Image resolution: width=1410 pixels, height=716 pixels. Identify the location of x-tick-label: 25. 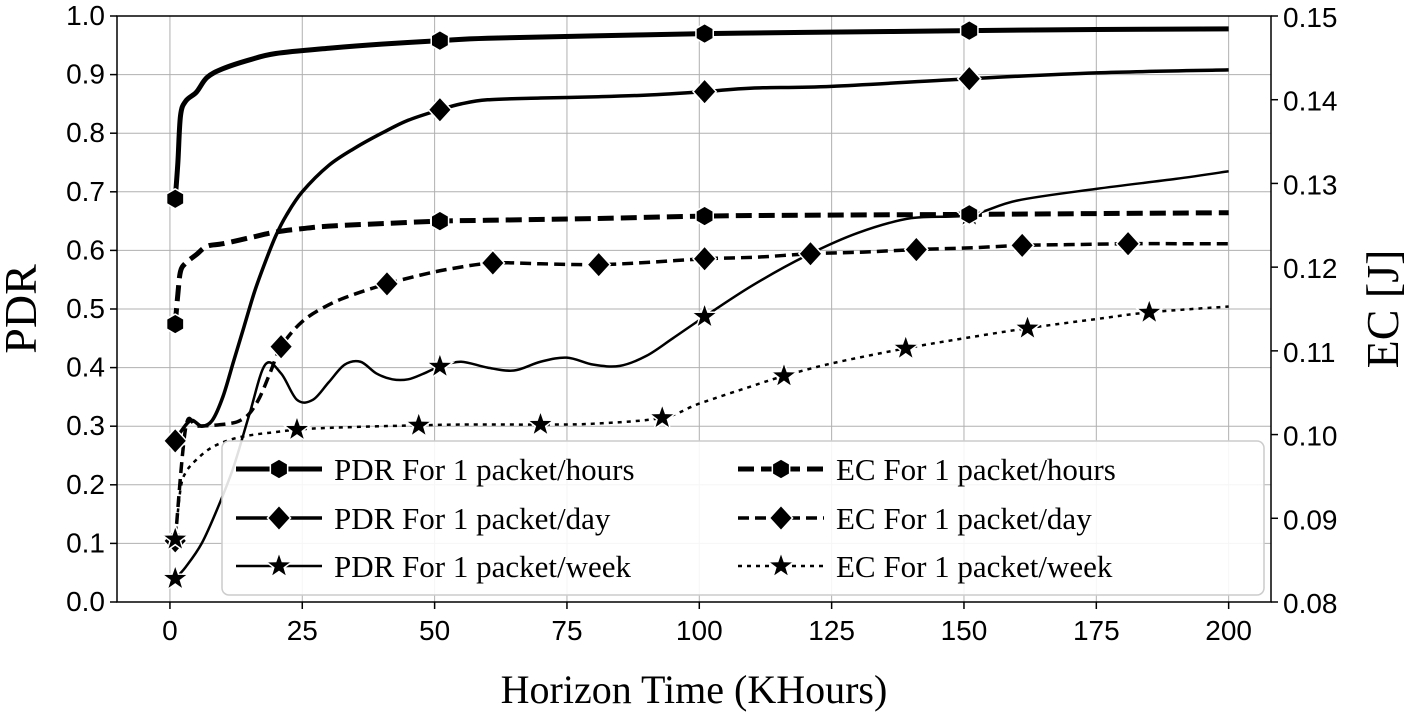
(302, 630).